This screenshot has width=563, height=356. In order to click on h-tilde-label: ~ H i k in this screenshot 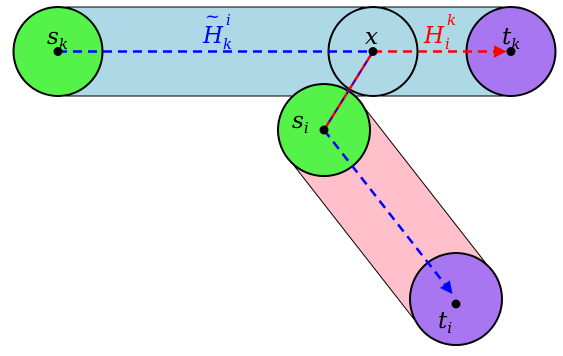, I will do `click(217, 29)`.